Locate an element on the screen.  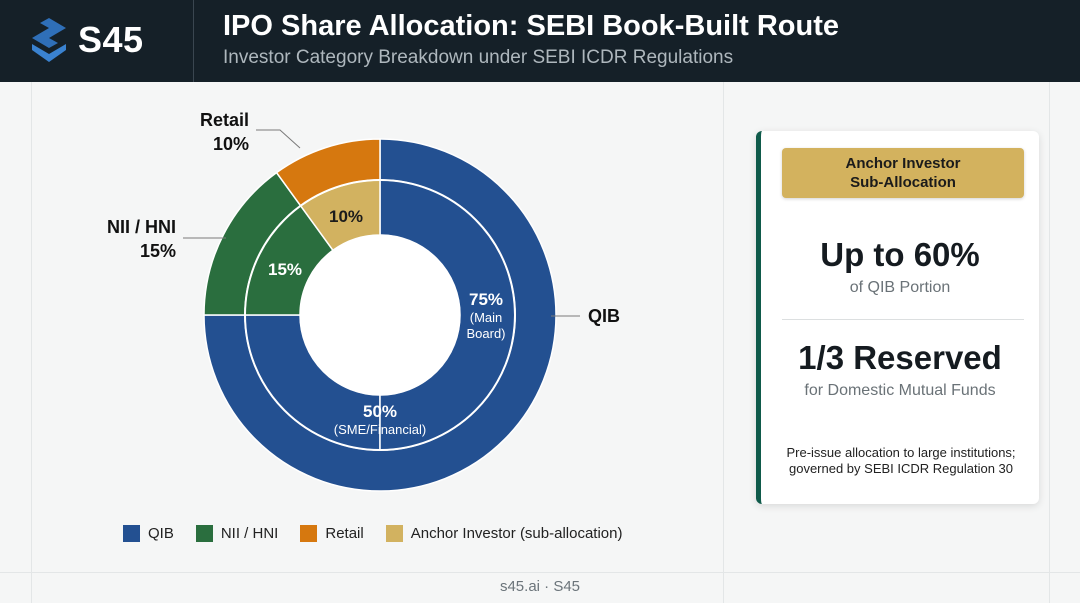
brand-name: S45 is located at coordinates (111, 39).